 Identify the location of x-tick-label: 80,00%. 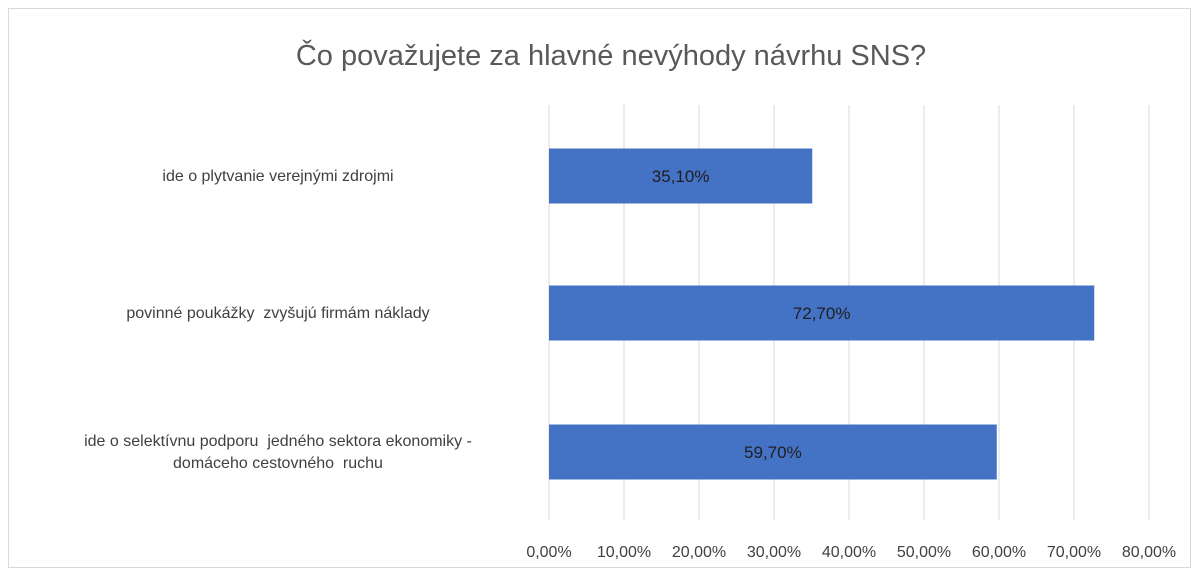
(1149, 552).